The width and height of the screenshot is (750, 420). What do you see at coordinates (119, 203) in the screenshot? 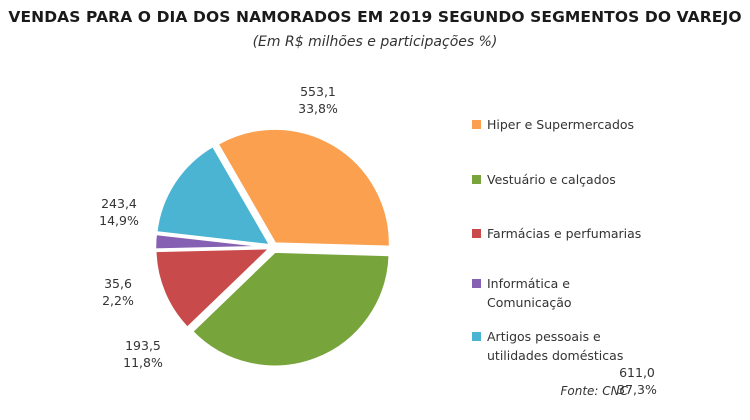
I see `data-label-value: 243,4` at bounding box center [119, 203].